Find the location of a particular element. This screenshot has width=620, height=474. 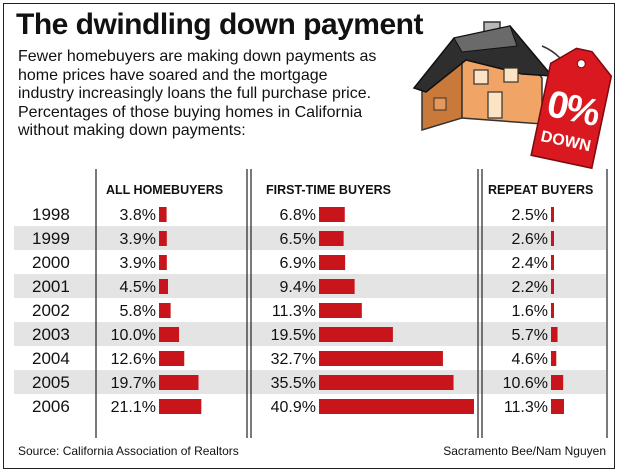

year-label: 2002 is located at coordinates (51, 310).